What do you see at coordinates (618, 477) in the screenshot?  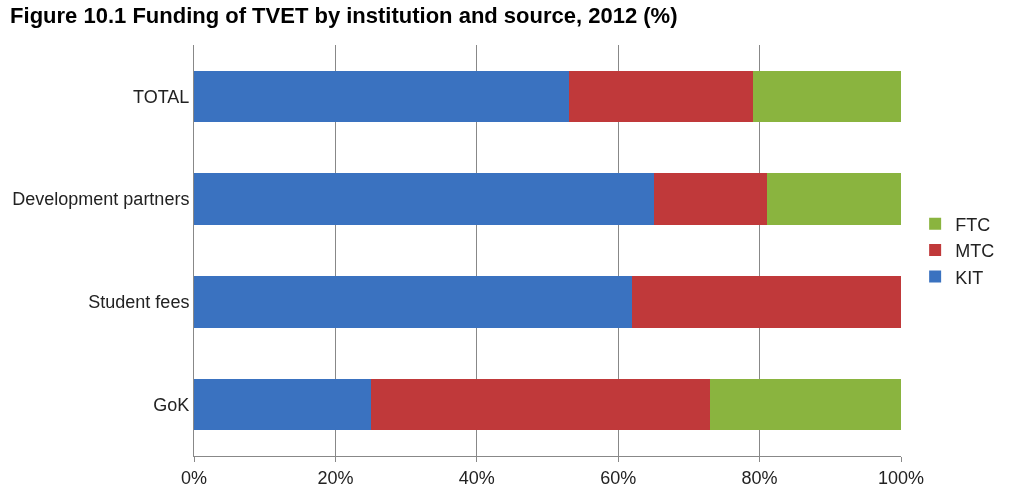 I see `x-tick-label: 60%` at bounding box center [618, 477].